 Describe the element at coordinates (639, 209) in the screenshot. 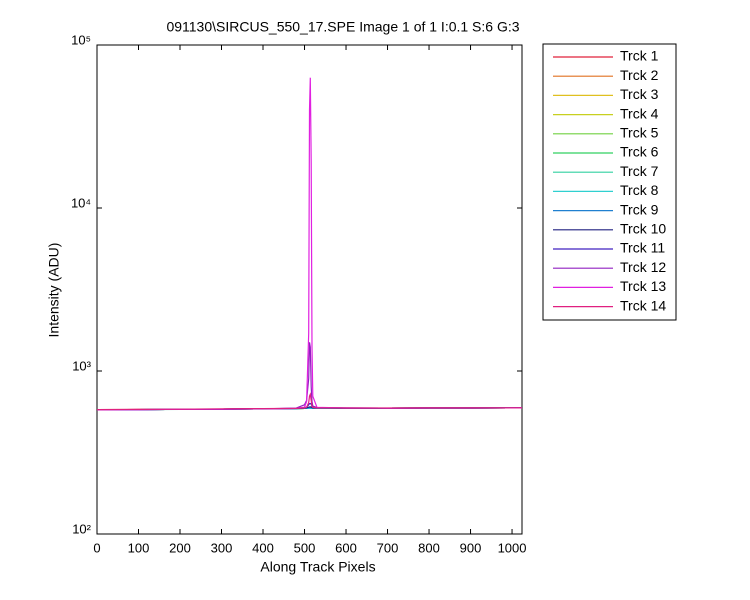

I see `legend-label: Trck 9` at that location.